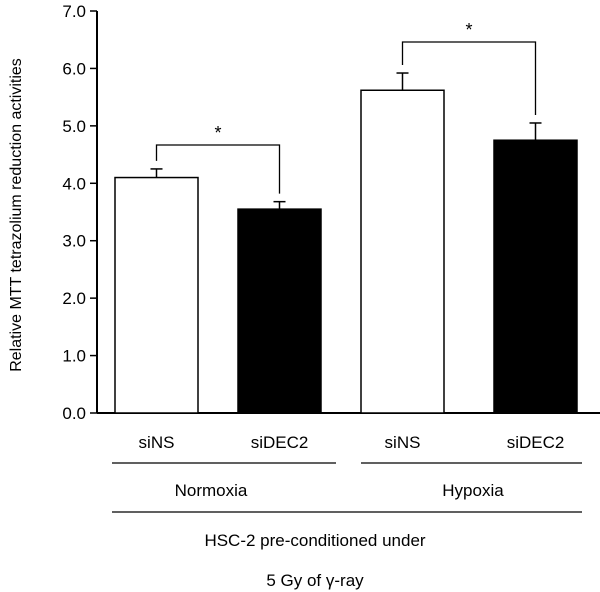 The width and height of the screenshot is (600, 592). Describe the element at coordinates (74, 298) in the screenshot. I see `y-tick-label: 2.0` at that location.